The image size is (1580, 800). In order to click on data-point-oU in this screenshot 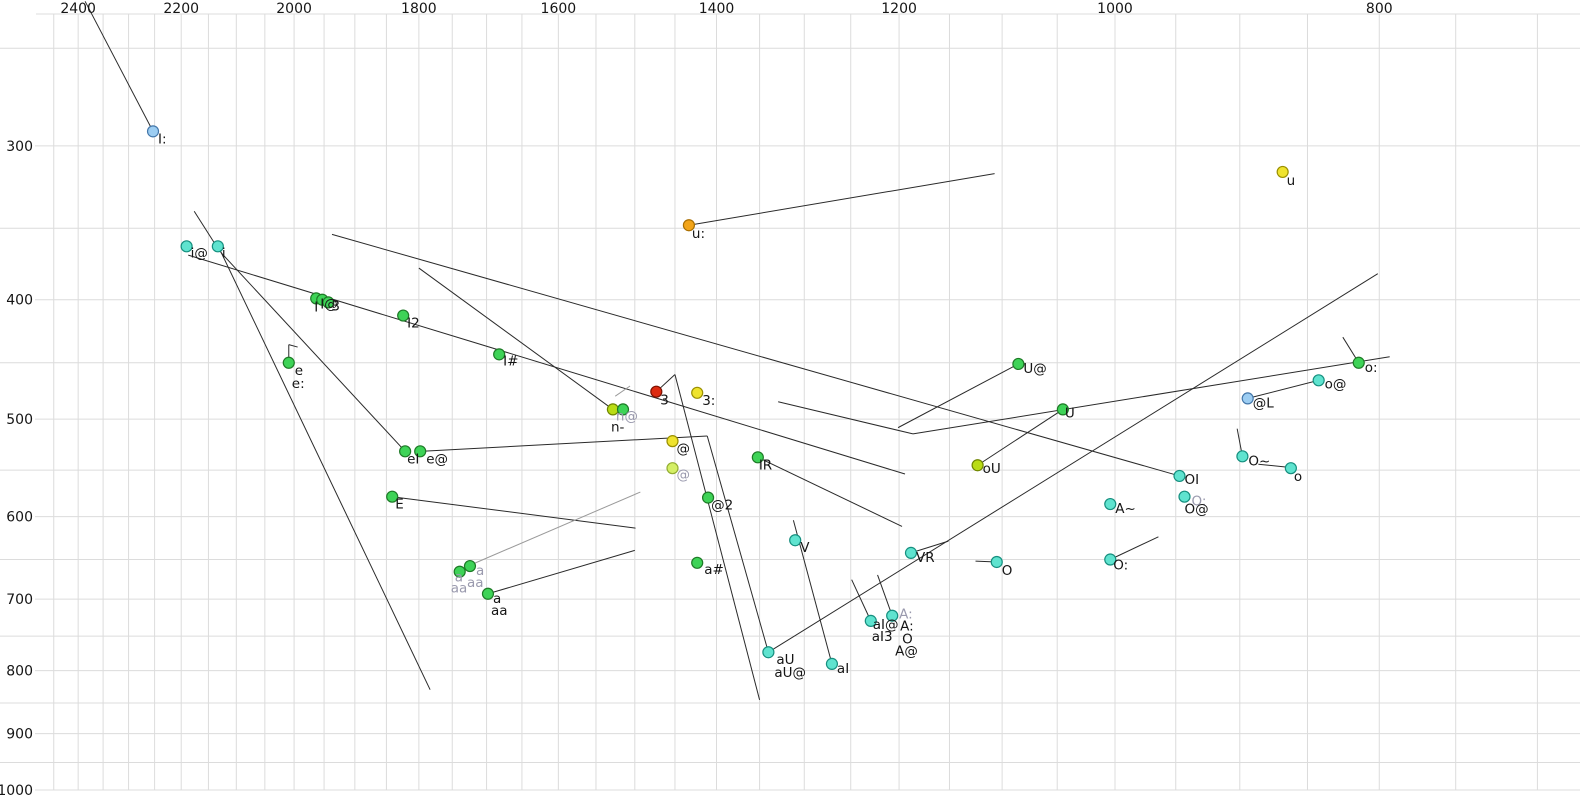, I will do `click(977, 465)`.